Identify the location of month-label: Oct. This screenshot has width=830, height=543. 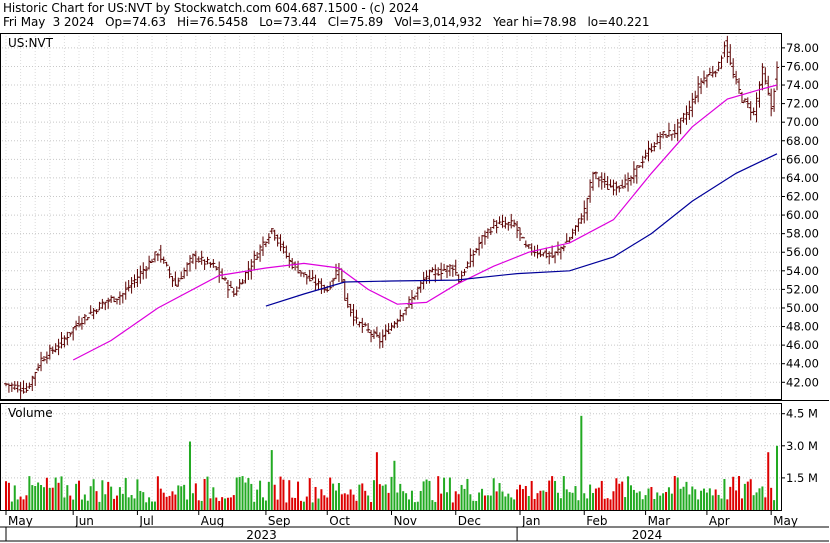
(339, 521).